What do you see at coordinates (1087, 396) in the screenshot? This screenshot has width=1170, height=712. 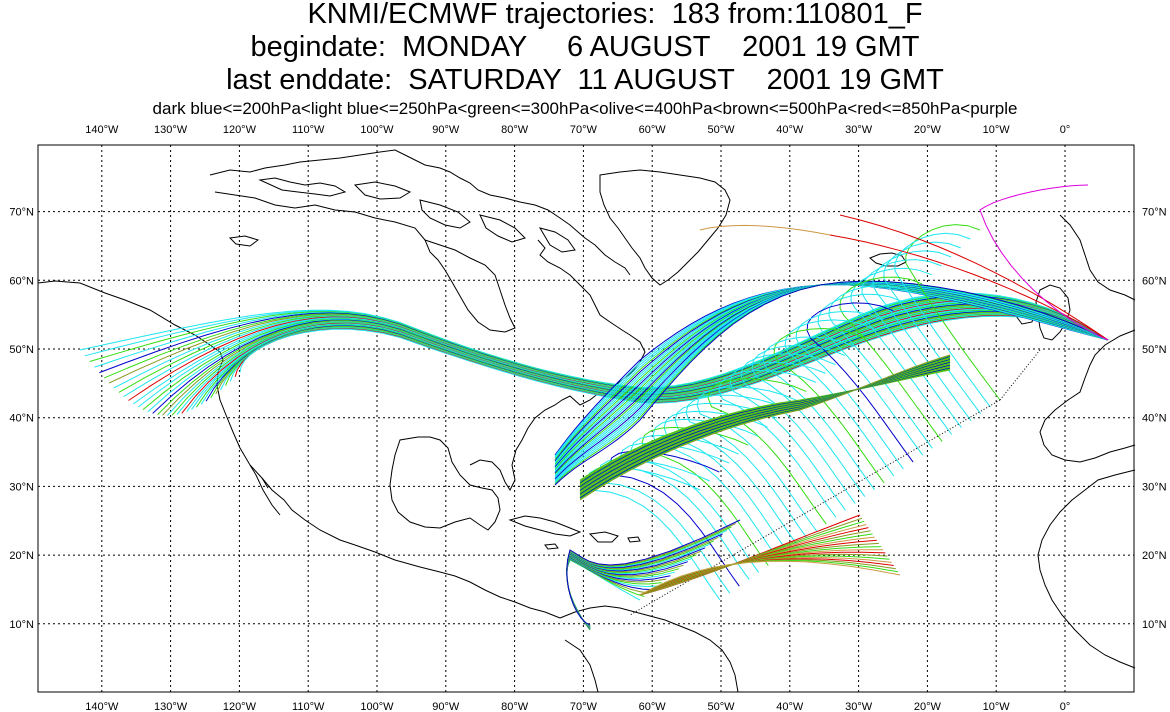 I see `coast-iberia-france` at bounding box center [1087, 396].